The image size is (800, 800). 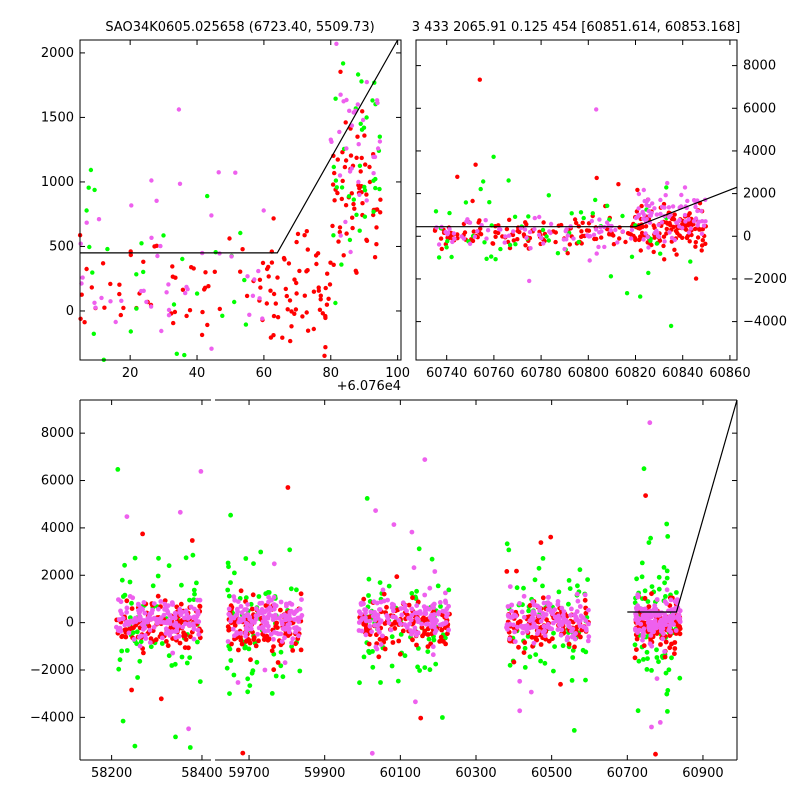 What do you see at coordinates (493, 373) in the screenshot?
I see `x-tick-label: 60760` at bounding box center [493, 373].